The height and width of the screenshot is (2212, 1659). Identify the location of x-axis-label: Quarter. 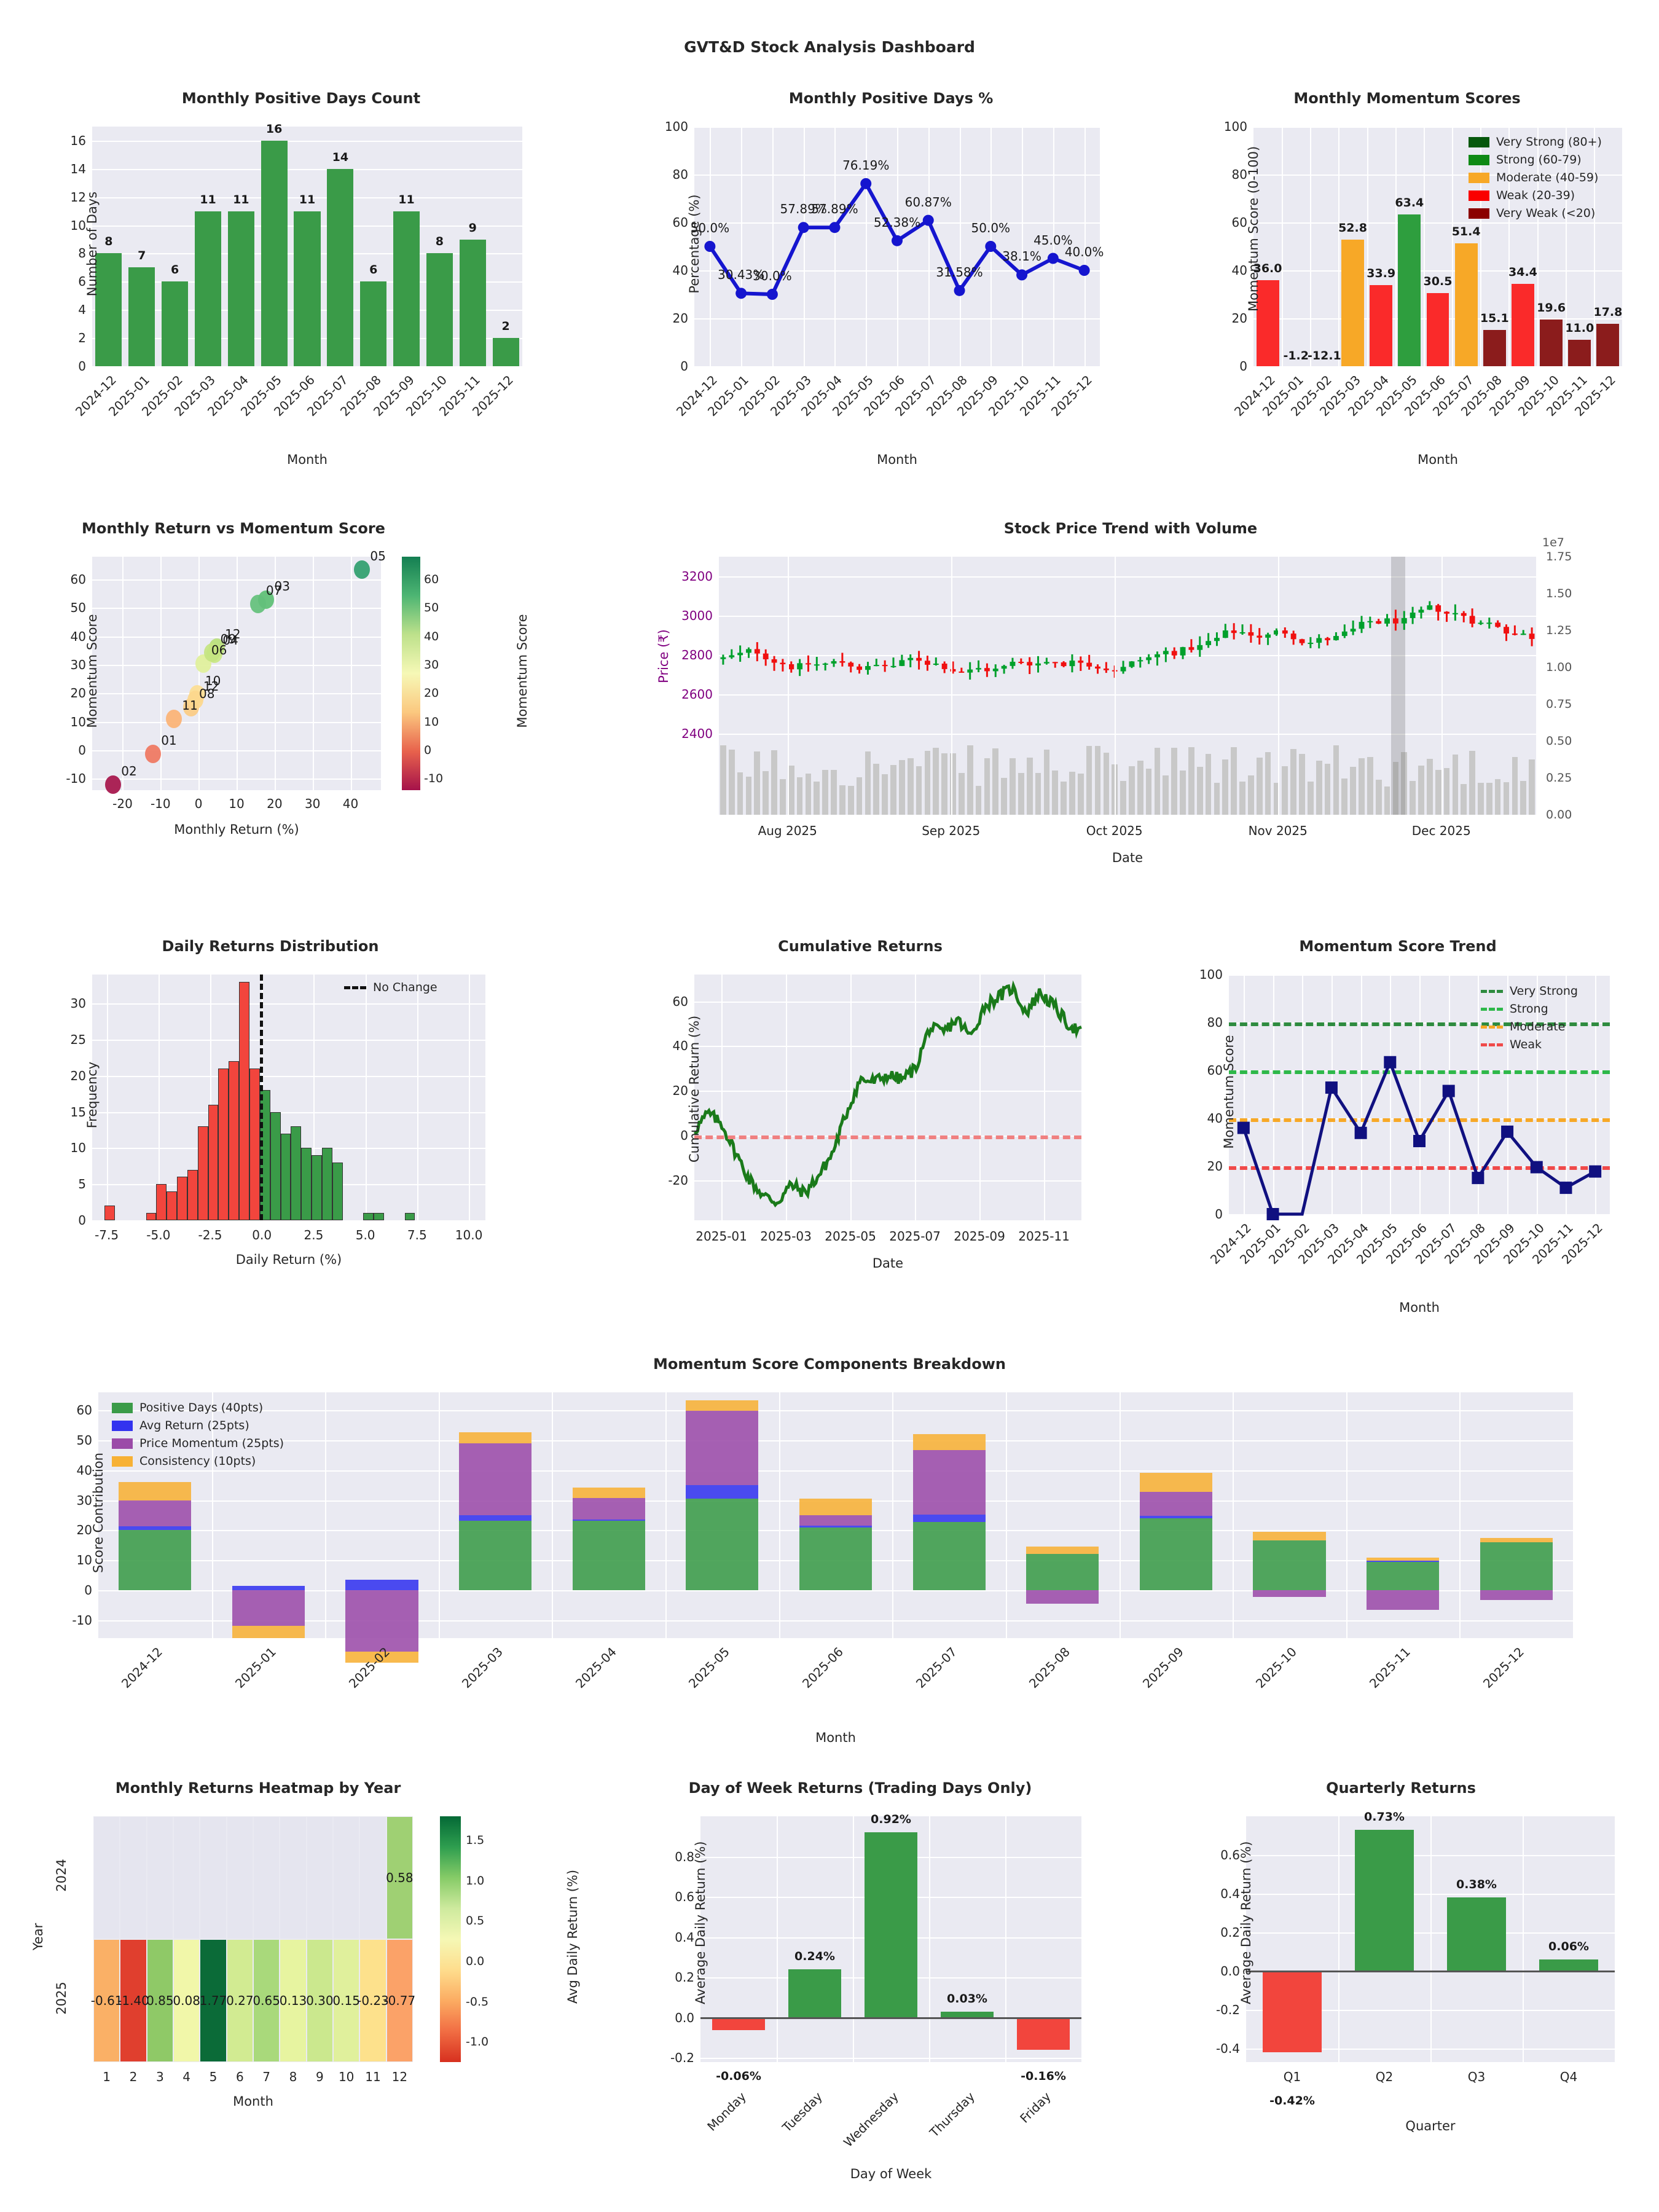
(1430, 2126).